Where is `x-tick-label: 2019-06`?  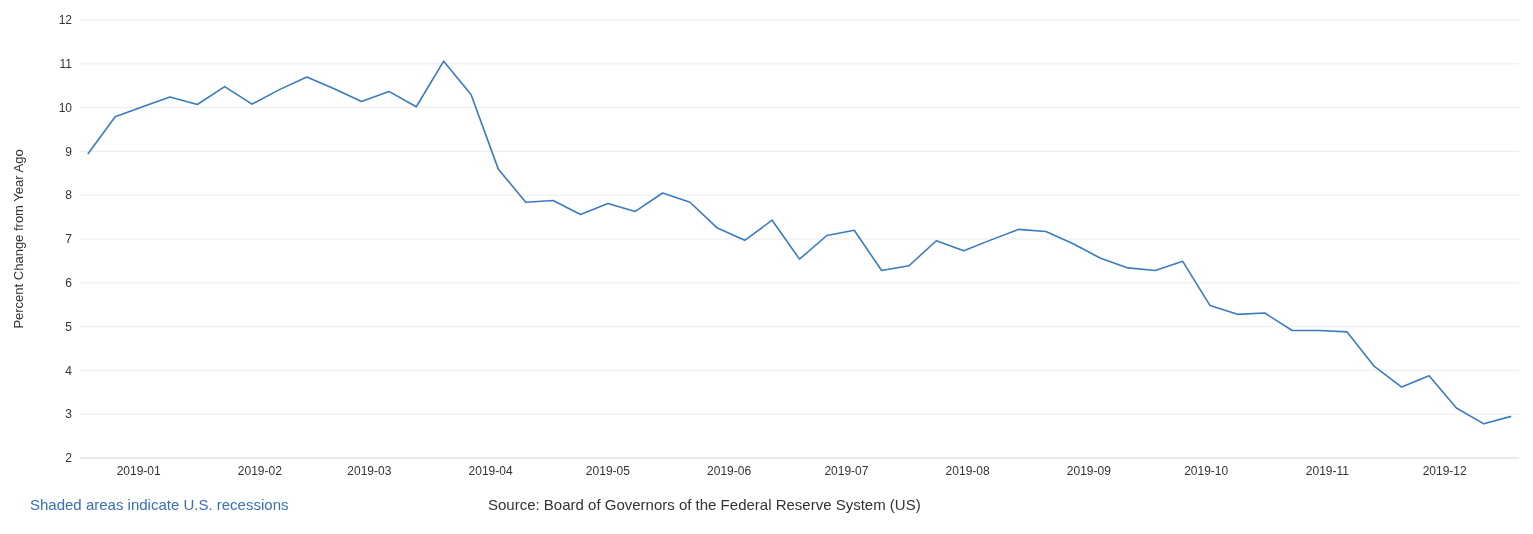 x-tick-label: 2019-06 is located at coordinates (729, 470).